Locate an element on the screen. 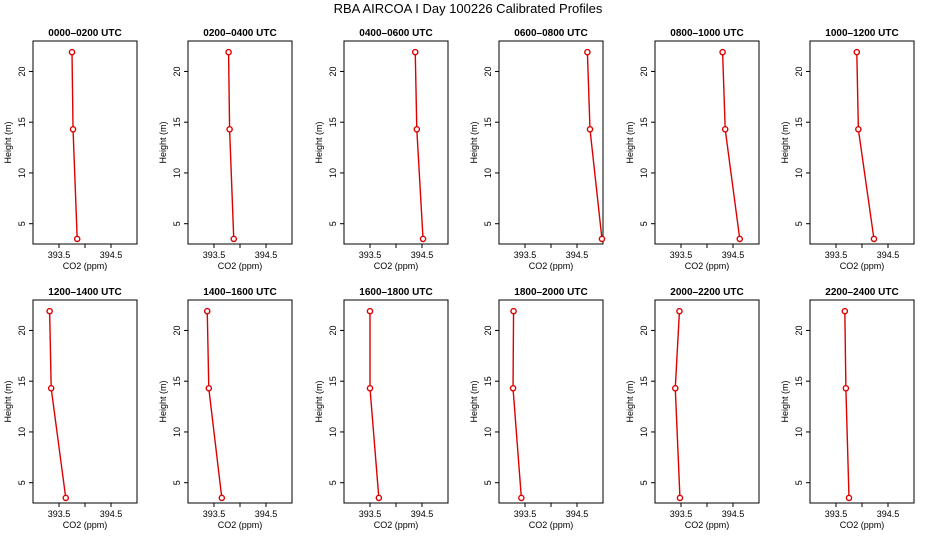  panel-title: 2200–2400 UTC is located at coordinates (861, 292).